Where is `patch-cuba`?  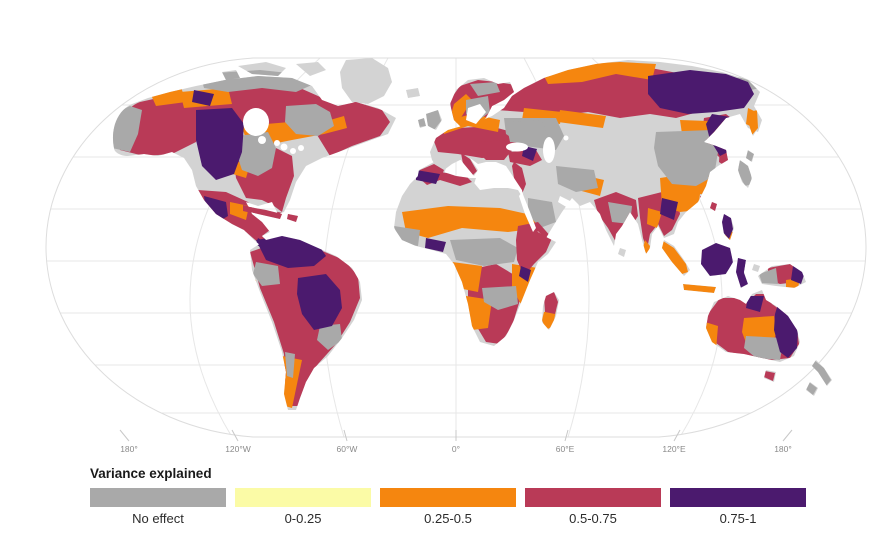 patch-cuba is located at coordinates (263, 212).